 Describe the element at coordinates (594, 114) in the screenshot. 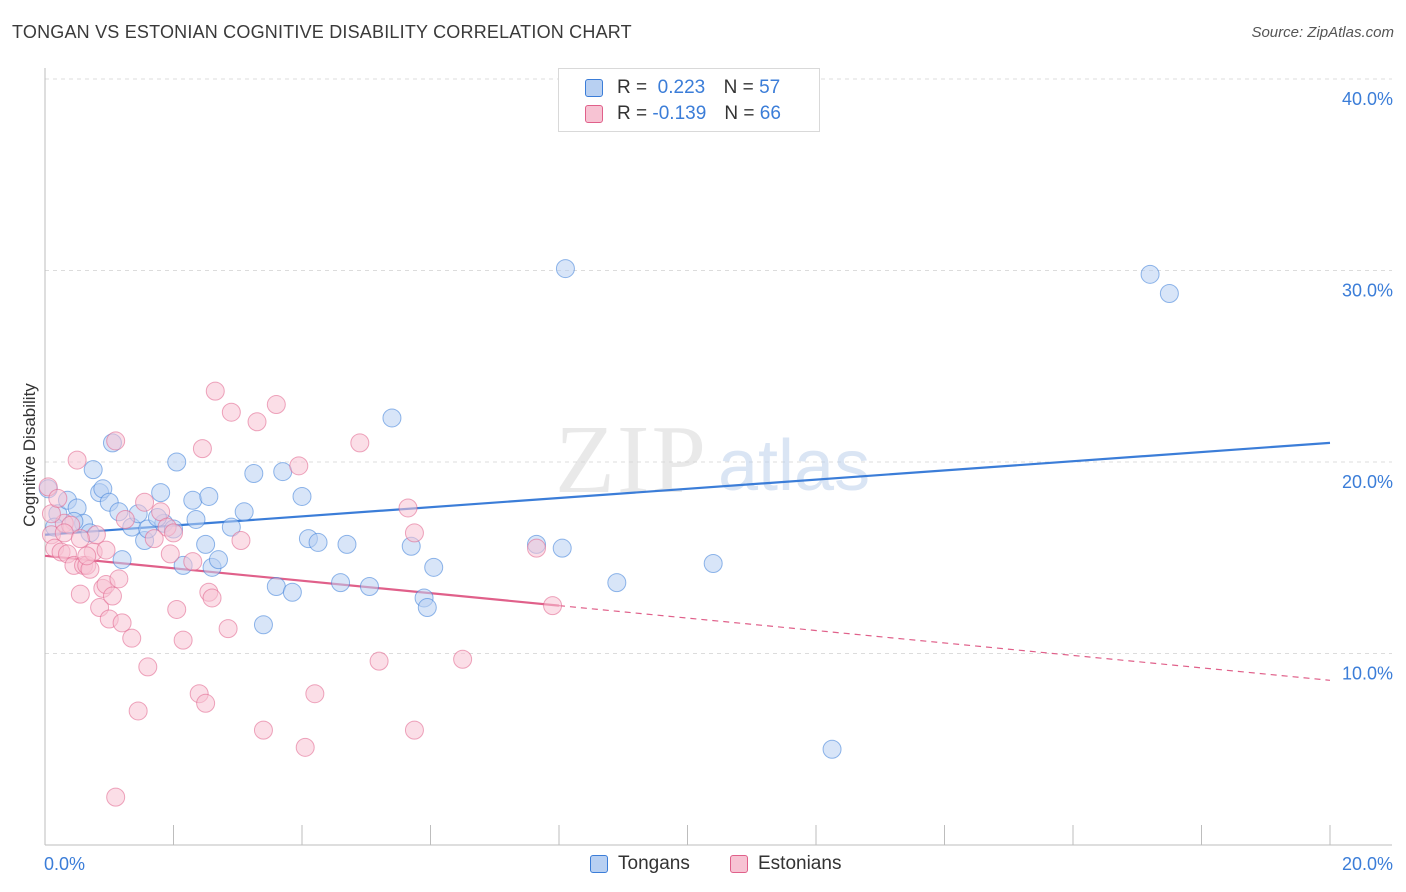

I see `estonians-swatch` at that location.